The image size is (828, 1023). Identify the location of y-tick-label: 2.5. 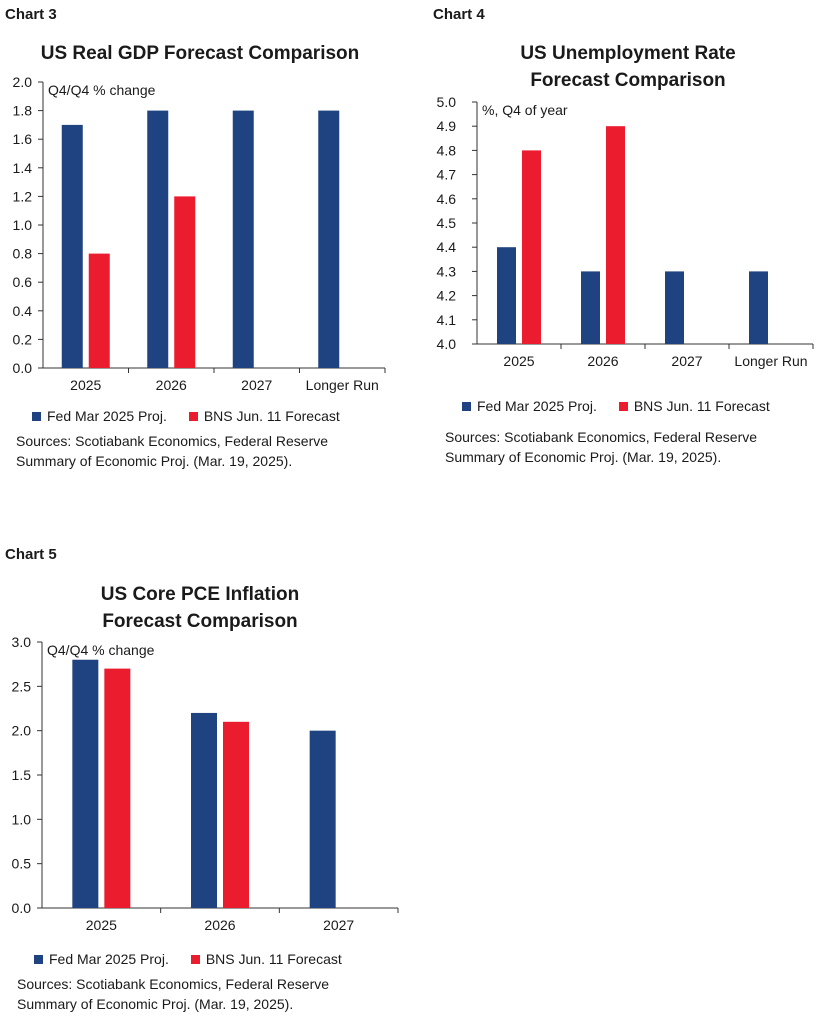
(22, 686).